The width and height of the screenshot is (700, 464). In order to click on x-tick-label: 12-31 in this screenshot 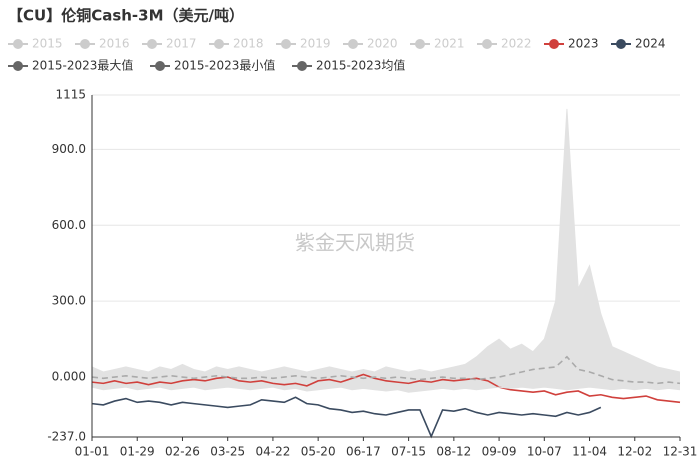, I will do `click(680, 452)`.